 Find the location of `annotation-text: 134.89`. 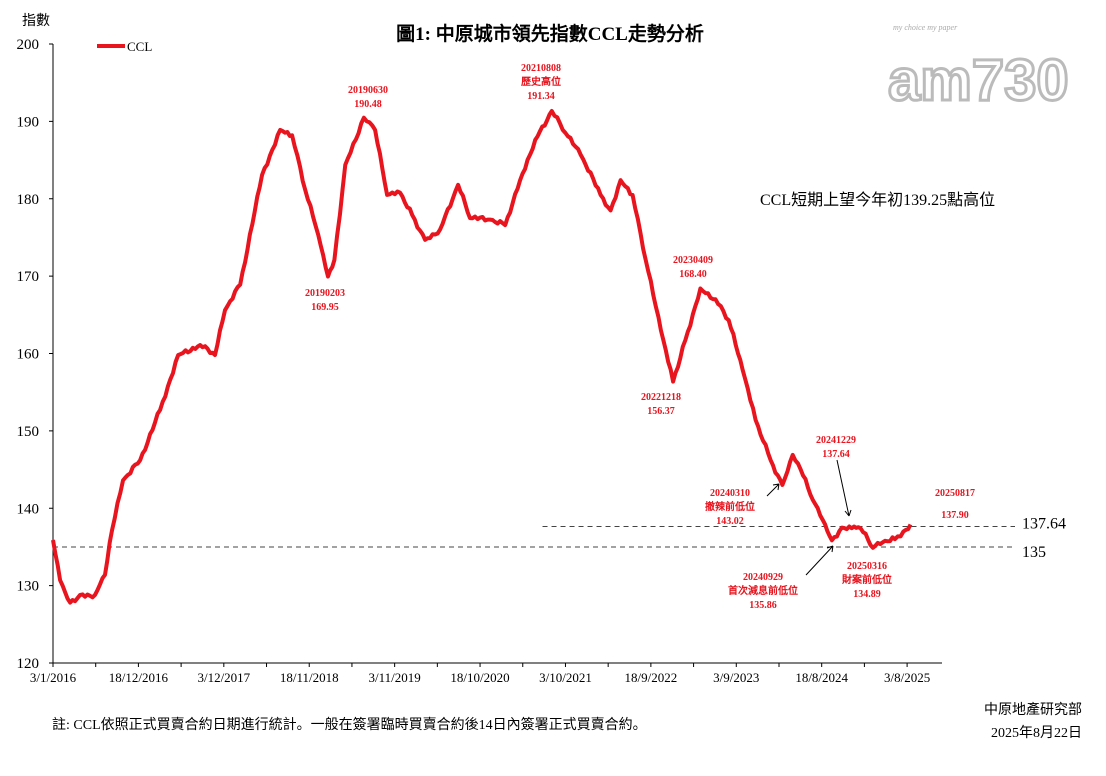

annotation-text: 134.89 is located at coordinates (867, 594).